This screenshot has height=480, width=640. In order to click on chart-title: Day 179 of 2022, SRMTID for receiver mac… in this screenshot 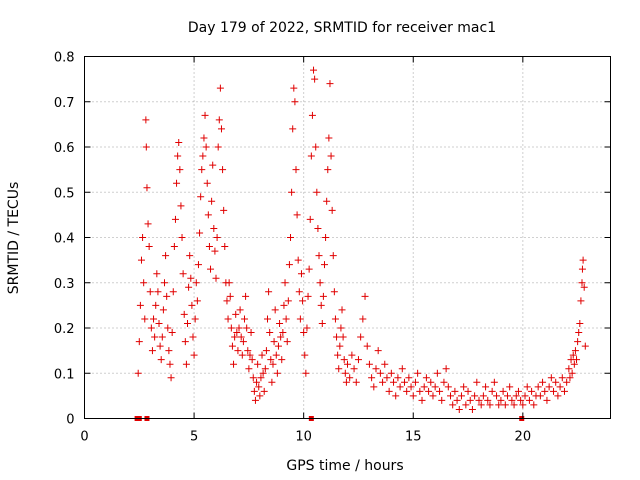, I will do `click(342, 28)`.